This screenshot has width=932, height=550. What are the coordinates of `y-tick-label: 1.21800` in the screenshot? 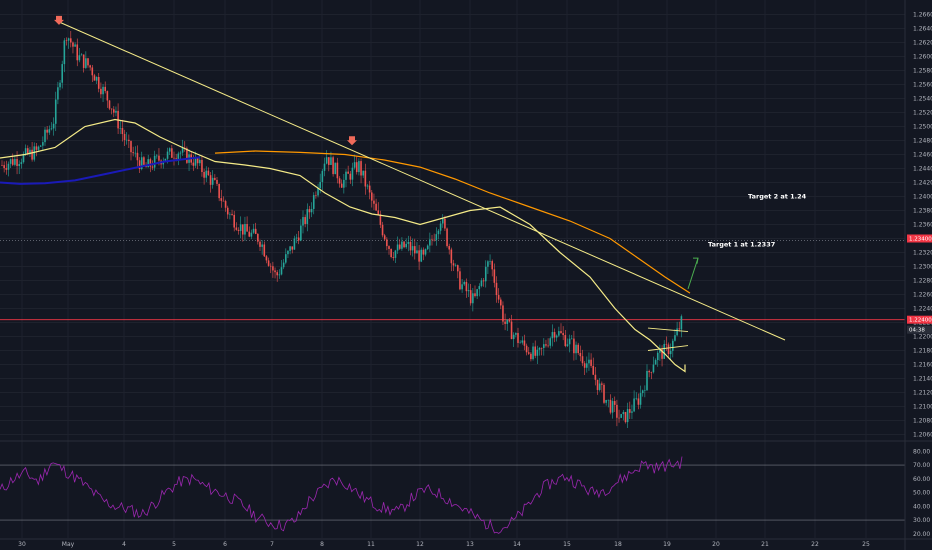 It's located at (922, 351).